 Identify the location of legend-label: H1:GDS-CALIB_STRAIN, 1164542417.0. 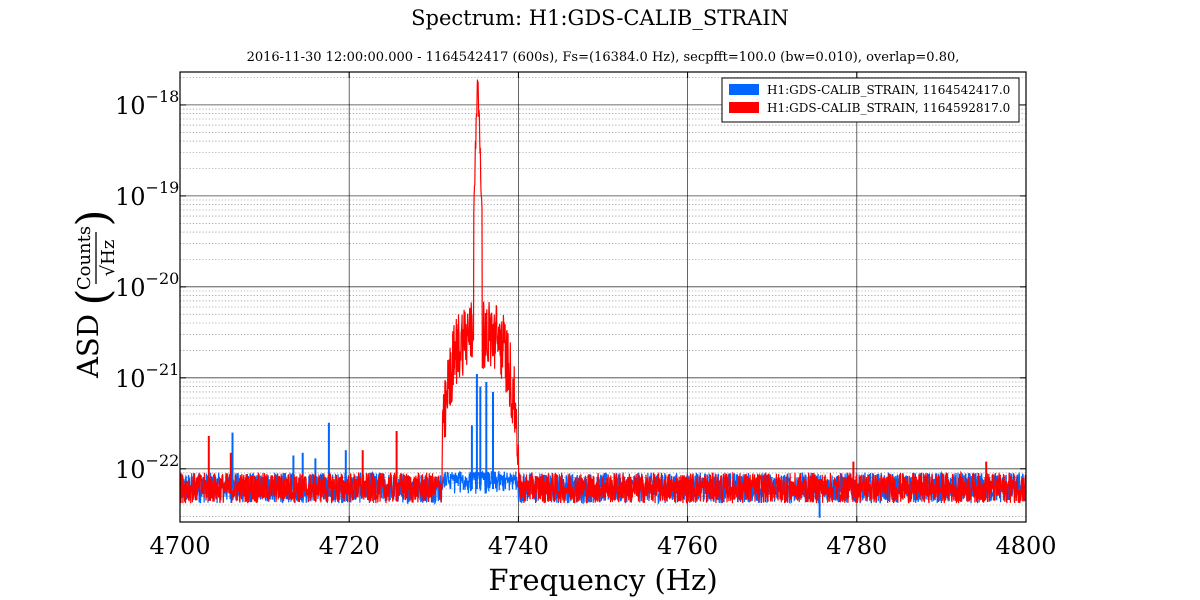
(888, 90).